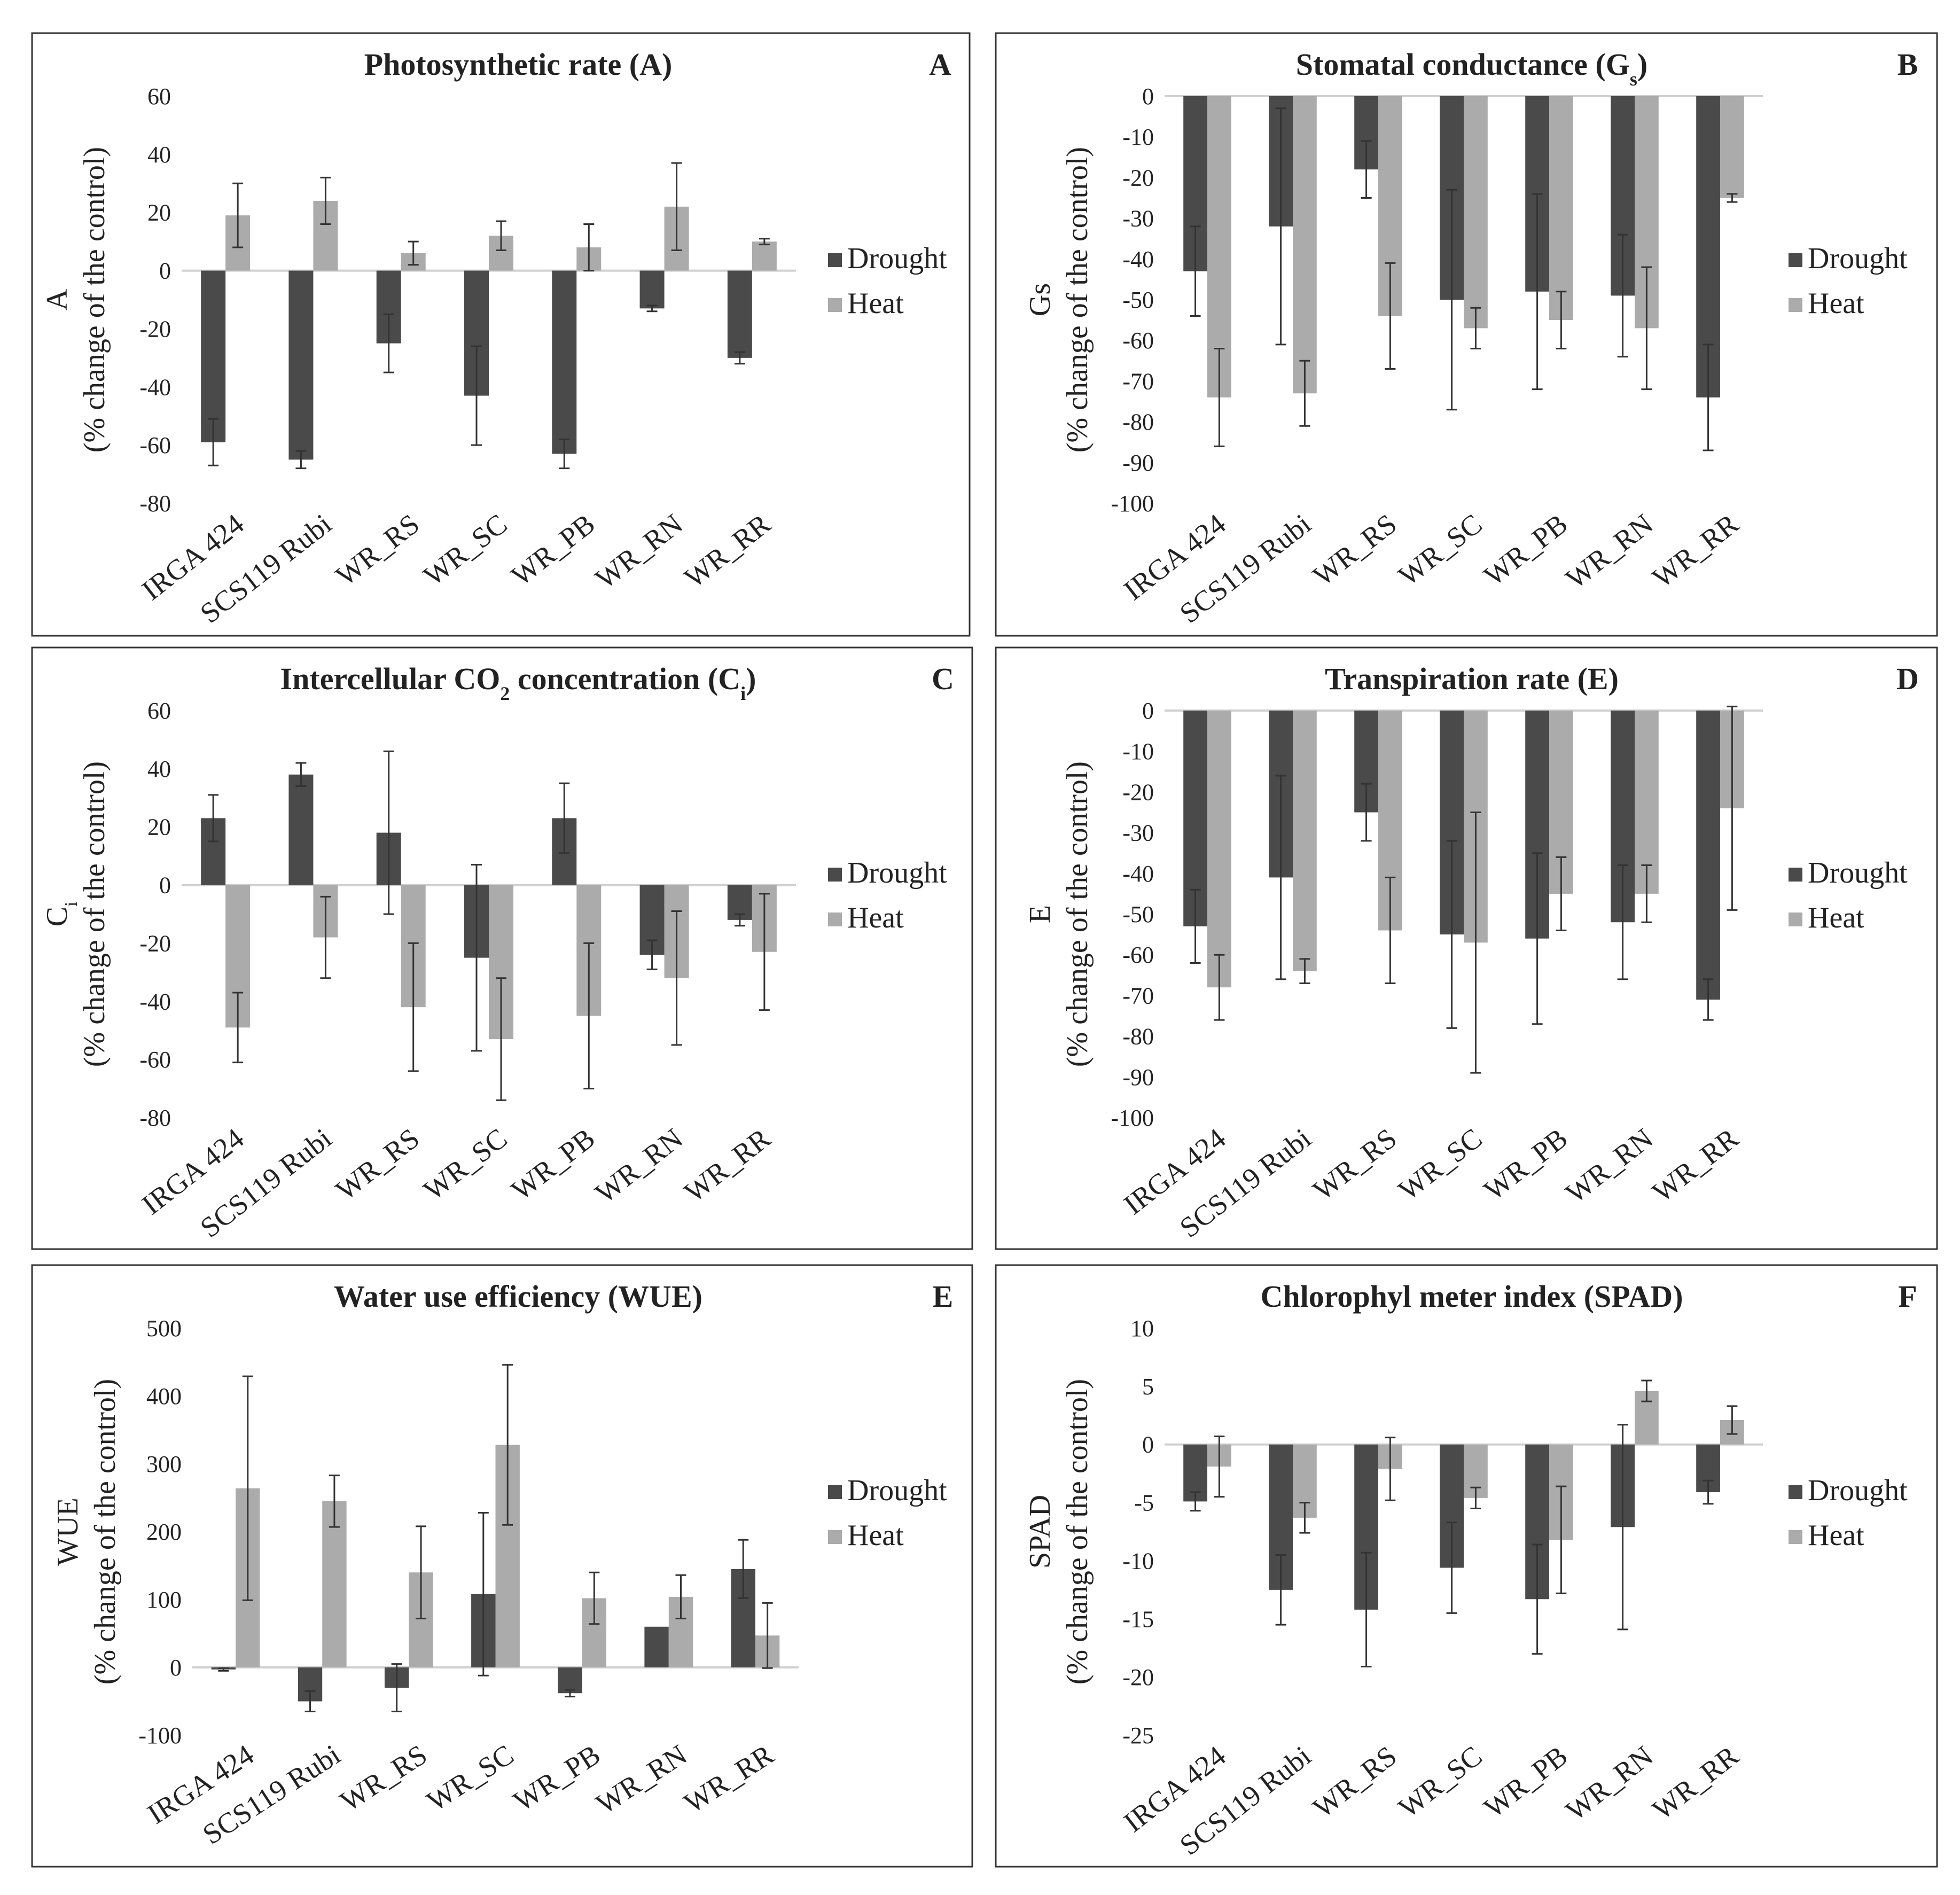 The height and width of the screenshot is (1895, 1960). I want to click on y-tick-label: 60, so click(159, 96).